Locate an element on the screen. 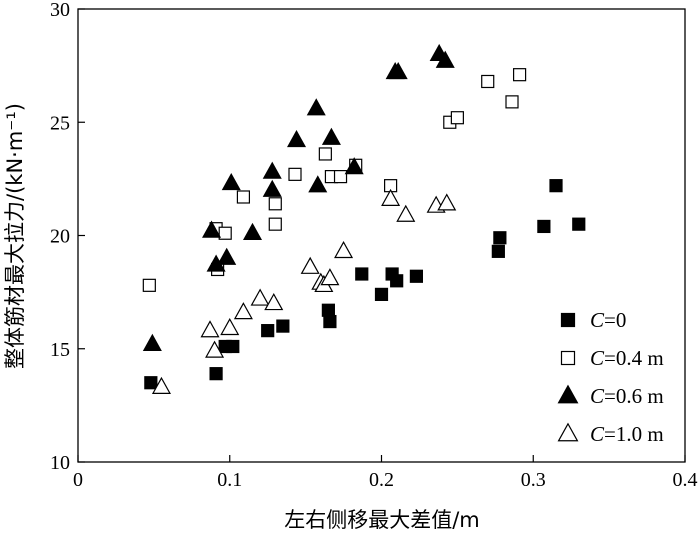 This screenshot has height=554, width=700. legend-label-rest: =1.0 m is located at coordinates (634, 434).